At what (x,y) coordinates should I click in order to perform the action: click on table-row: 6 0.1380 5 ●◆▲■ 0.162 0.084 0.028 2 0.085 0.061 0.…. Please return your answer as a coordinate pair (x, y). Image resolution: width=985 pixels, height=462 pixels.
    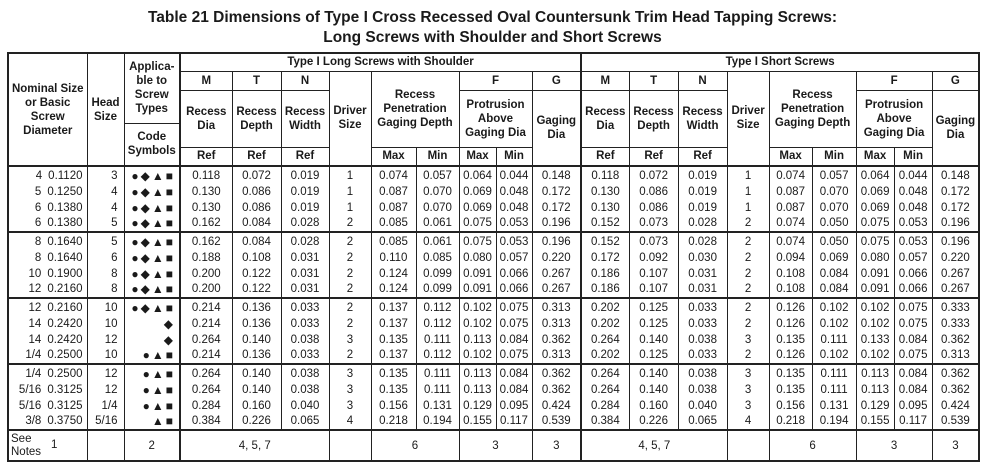
    Looking at the image, I should click on (493, 224).